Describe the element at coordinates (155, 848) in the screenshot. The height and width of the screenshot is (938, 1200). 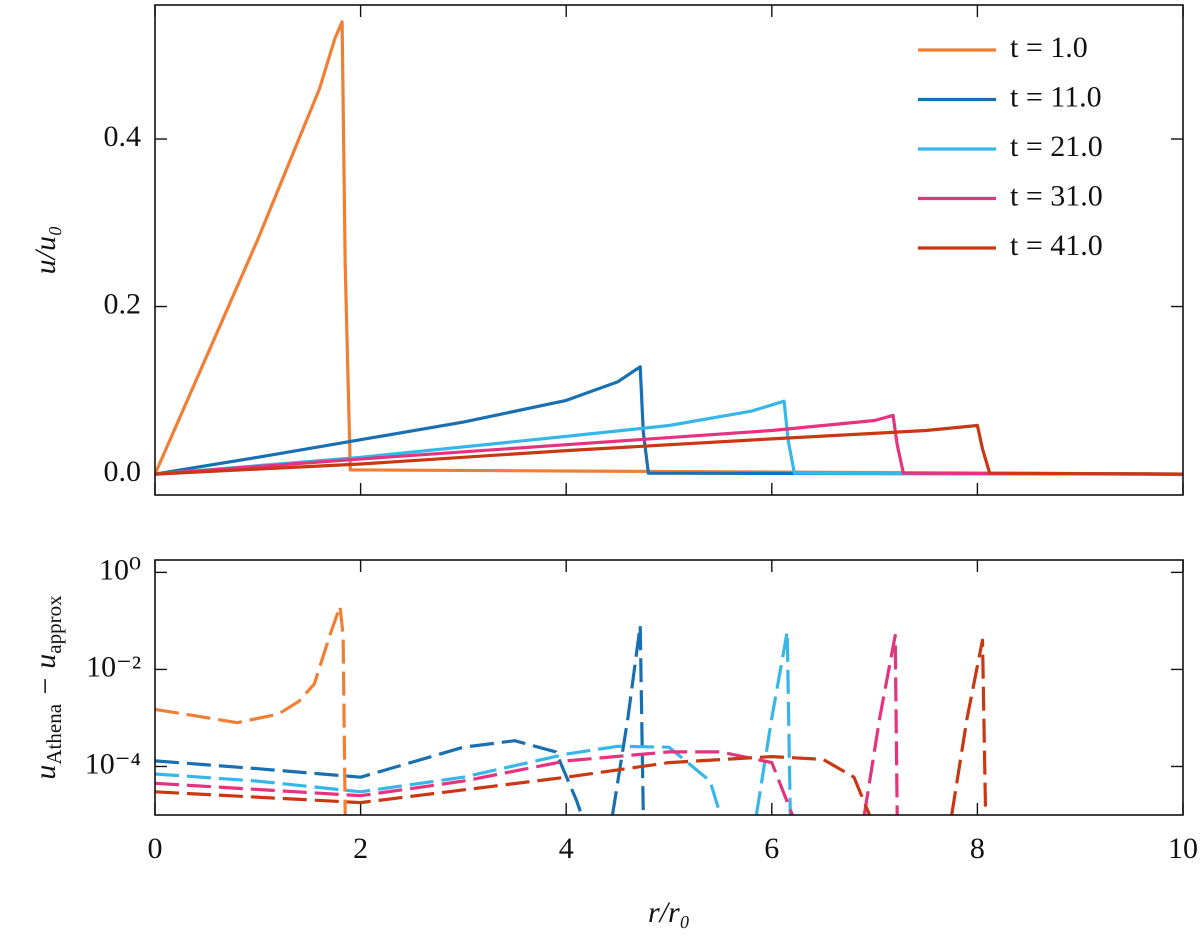
I see `x-tick-label: 0` at that location.